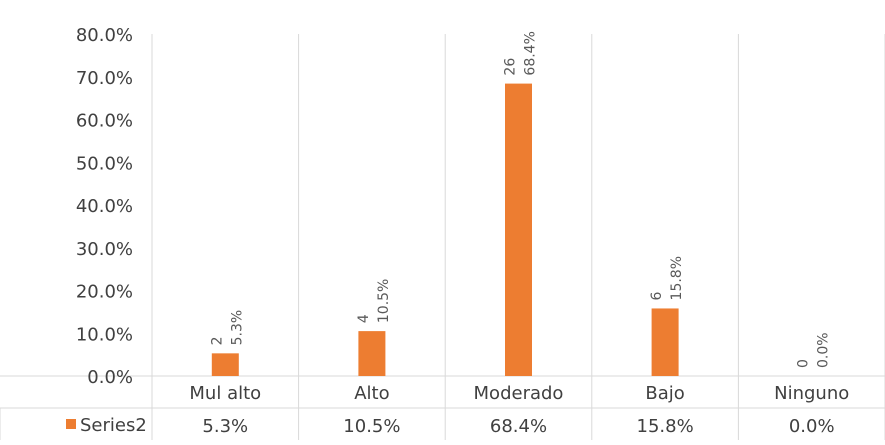 This screenshot has height=445, width=885. I want to click on y-tick-label: 80.0%, so click(104, 35).